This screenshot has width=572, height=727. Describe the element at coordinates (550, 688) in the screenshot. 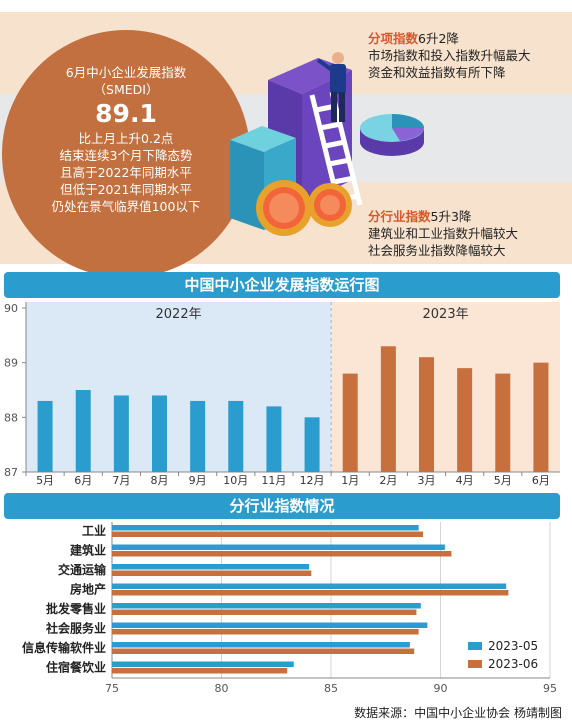

I see `x-tick-label: 95` at that location.